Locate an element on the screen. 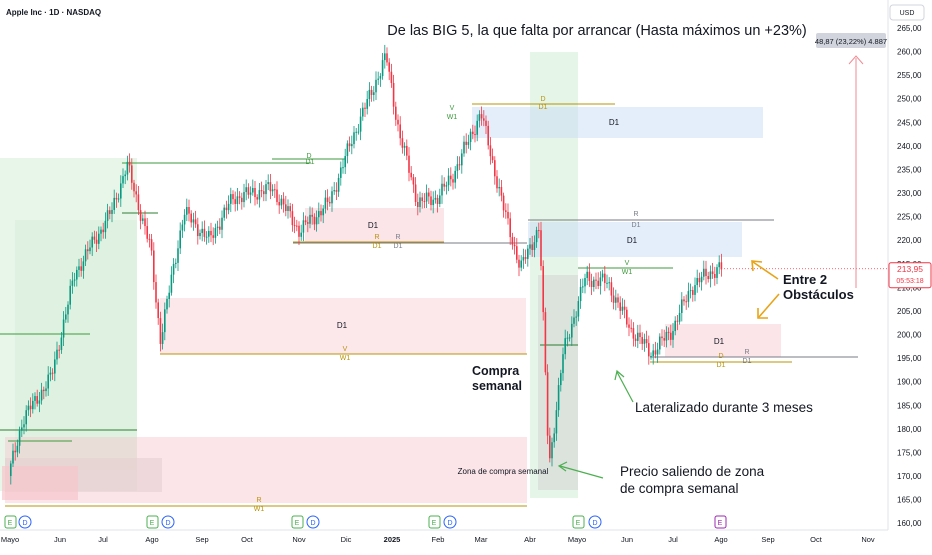 The width and height of the screenshot is (932, 555). y-tick-label: 245,00 is located at coordinates (909, 122).